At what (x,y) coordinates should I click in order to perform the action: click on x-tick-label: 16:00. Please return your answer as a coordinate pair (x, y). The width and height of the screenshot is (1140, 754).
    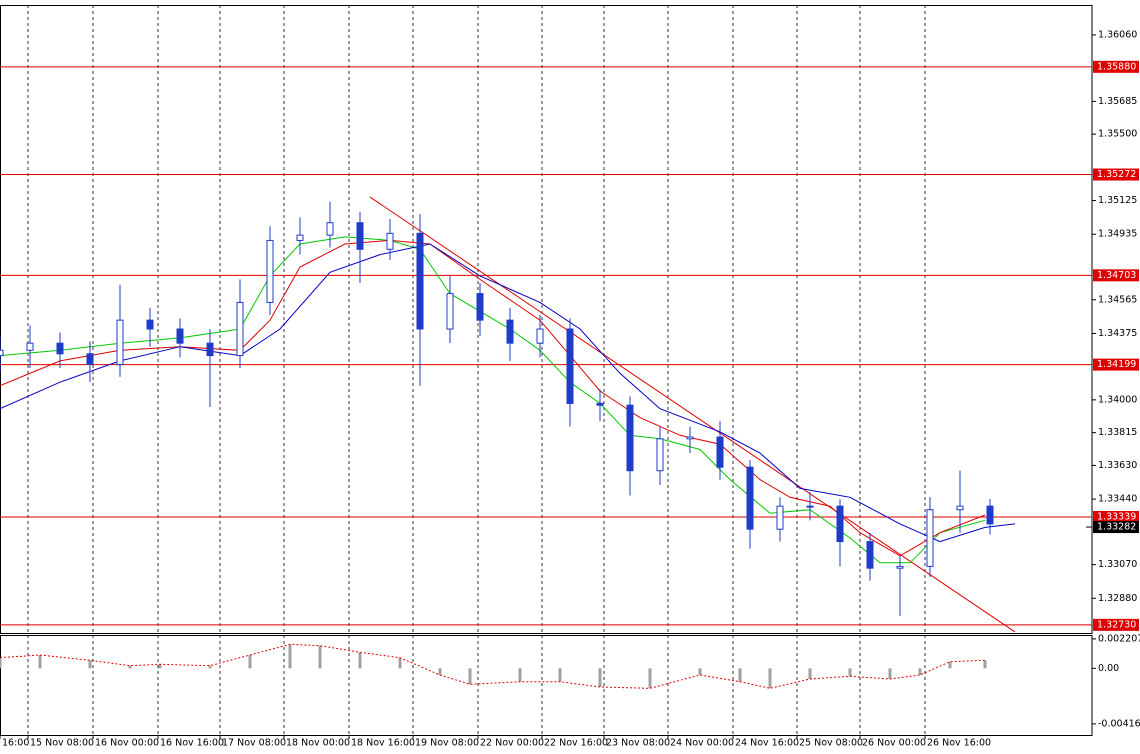
    Looking at the image, I should click on (15, 743).